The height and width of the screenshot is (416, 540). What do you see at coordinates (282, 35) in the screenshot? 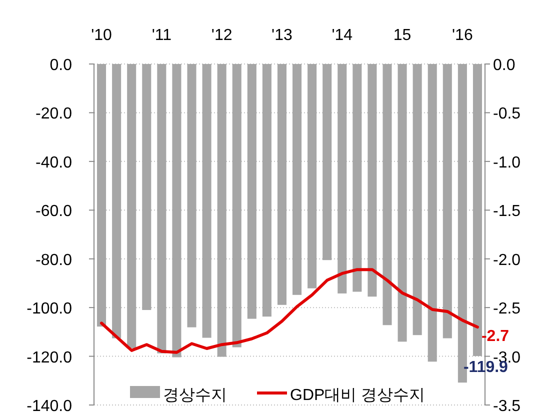
I see `x-tick-label: '13` at bounding box center [282, 35].